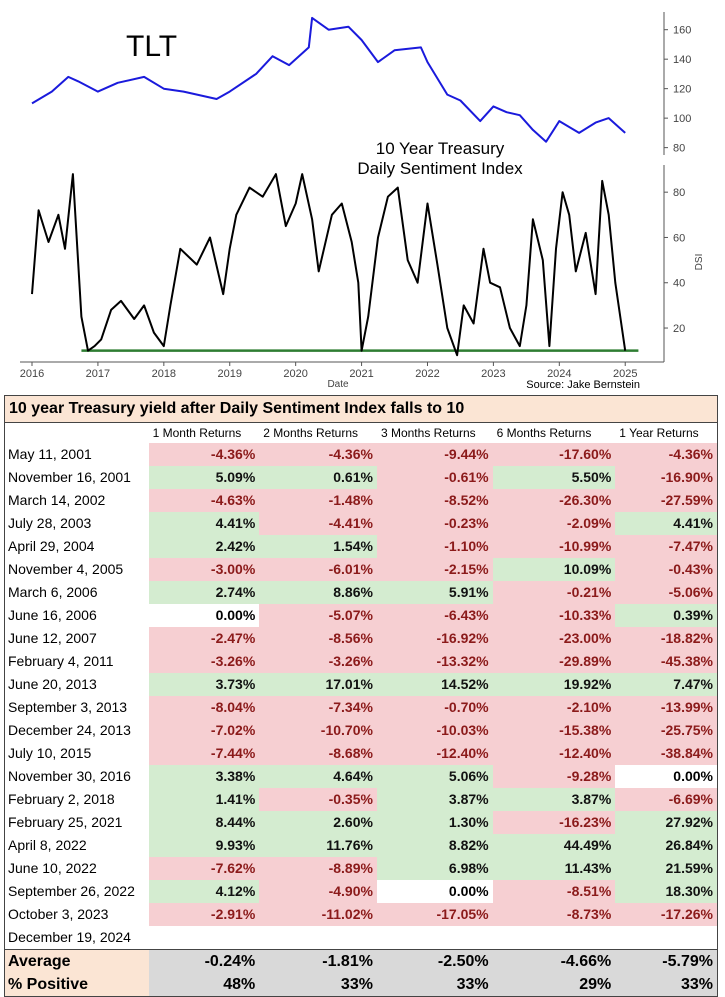 The height and width of the screenshot is (997, 725). What do you see at coordinates (71, 891) in the screenshot?
I see `row-date: September 26, 2022` at bounding box center [71, 891].